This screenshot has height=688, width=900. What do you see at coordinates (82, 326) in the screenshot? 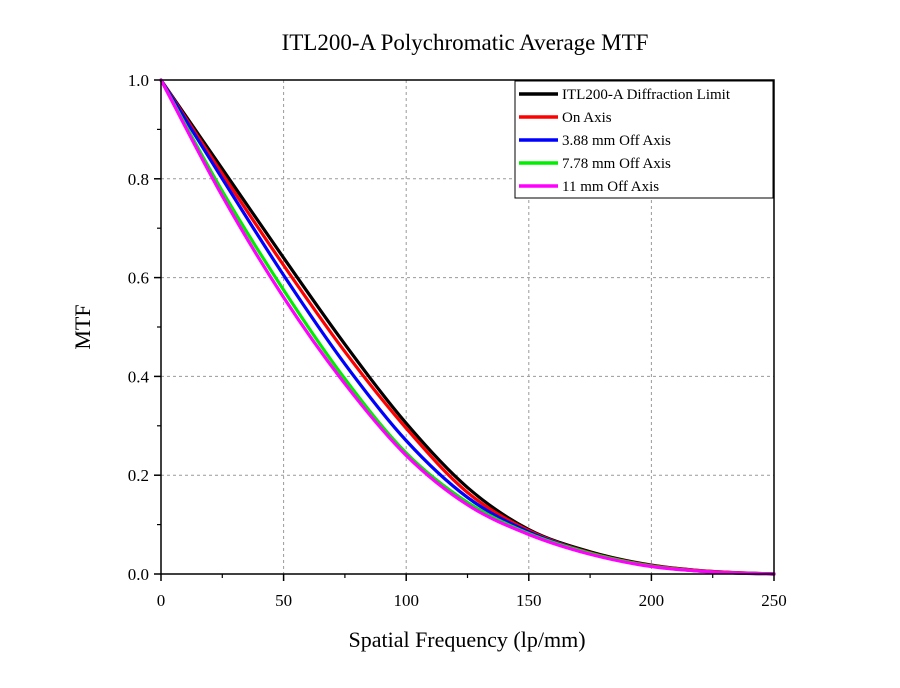
I see `y-axis-label: MTF` at bounding box center [82, 326].